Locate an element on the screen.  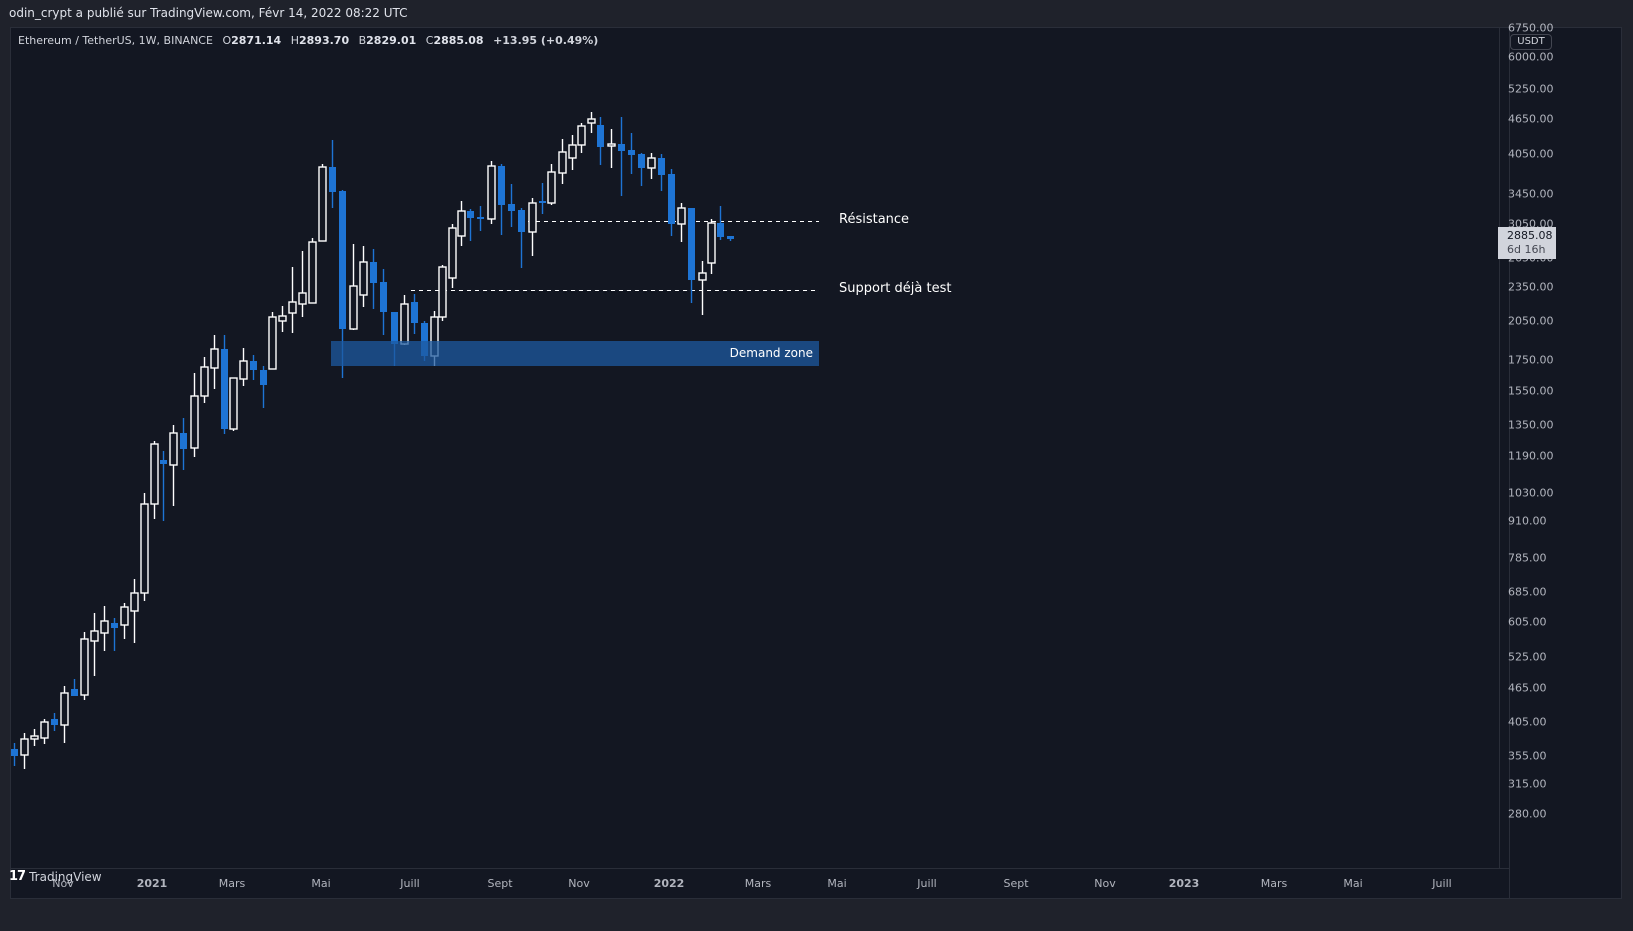
open-value: 2871.14 is located at coordinates (256, 40).